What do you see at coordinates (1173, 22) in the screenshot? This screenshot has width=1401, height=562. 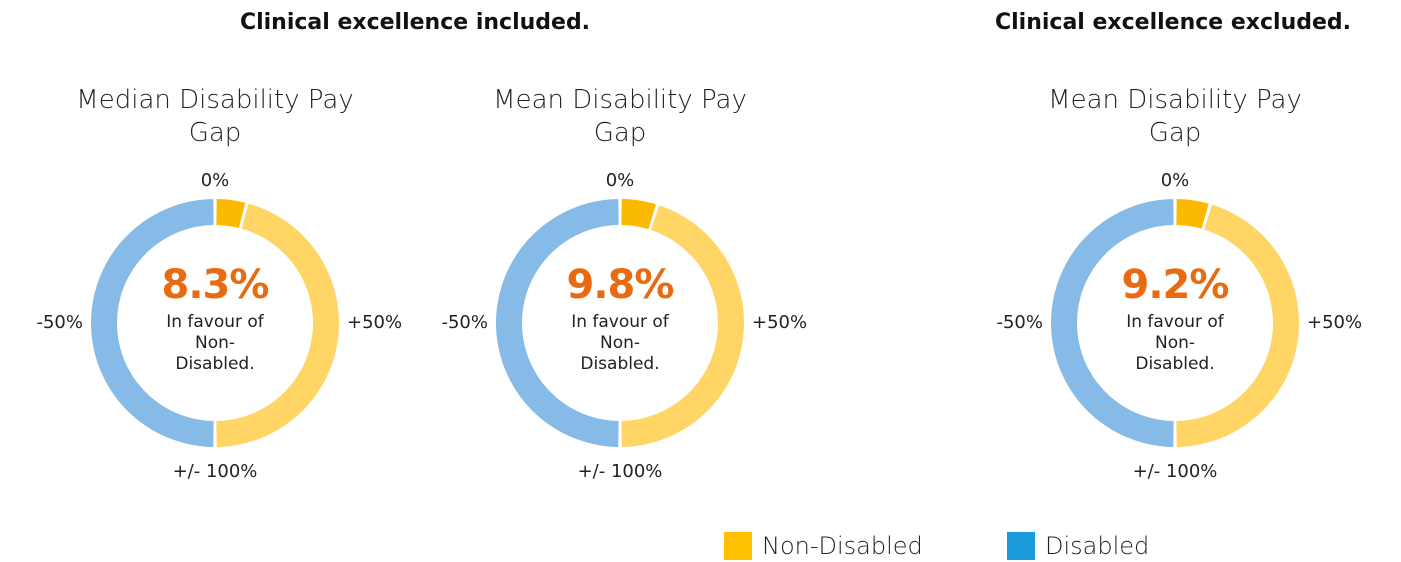 I see `heading: Clinical excellence excluded.` at bounding box center [1173, 22].